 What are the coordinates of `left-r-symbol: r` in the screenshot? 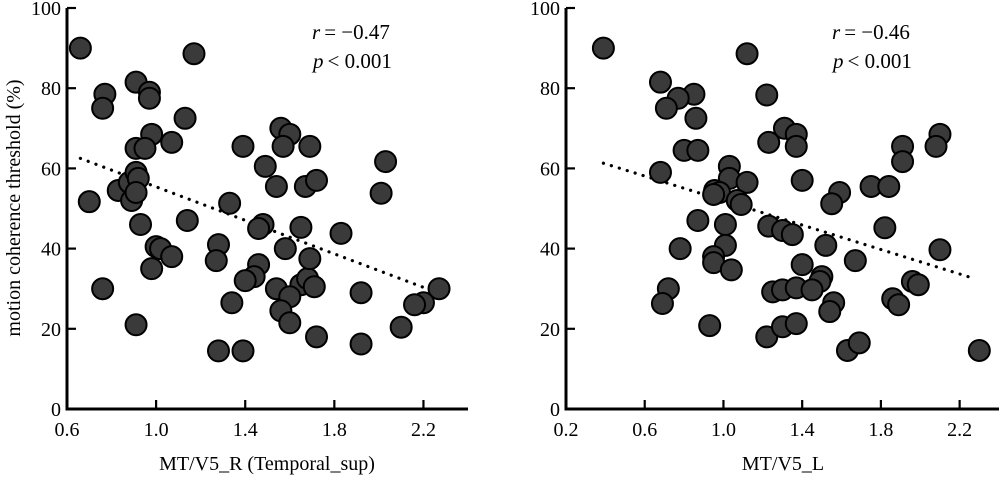 It's located at (316, 32).